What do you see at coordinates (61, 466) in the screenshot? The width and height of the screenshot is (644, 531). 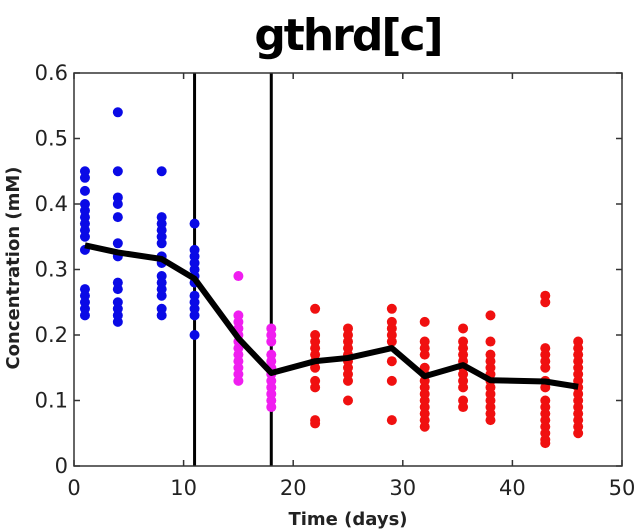 I see `y-tick-label: 0` at bounding box center [61, 466].